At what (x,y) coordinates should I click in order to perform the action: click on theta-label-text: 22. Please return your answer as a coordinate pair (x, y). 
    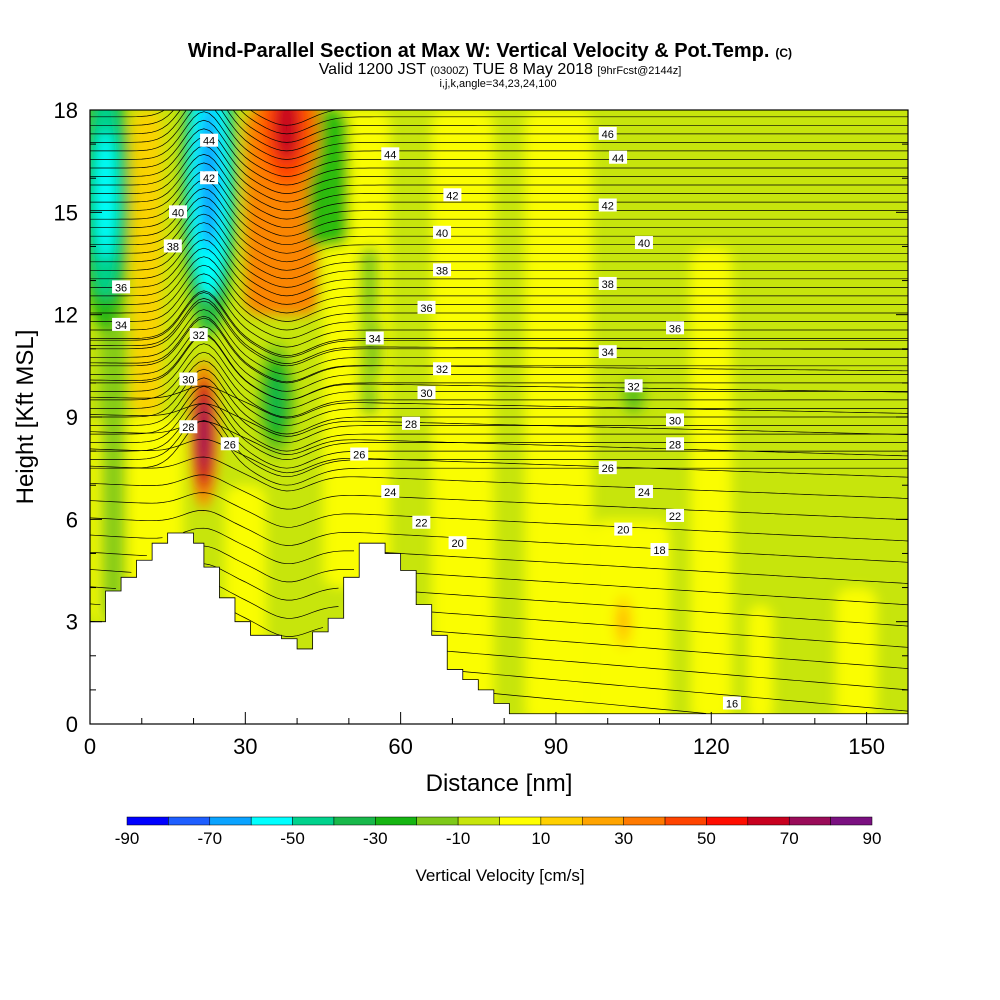
    Looking at the image, I should click on (421, 524).